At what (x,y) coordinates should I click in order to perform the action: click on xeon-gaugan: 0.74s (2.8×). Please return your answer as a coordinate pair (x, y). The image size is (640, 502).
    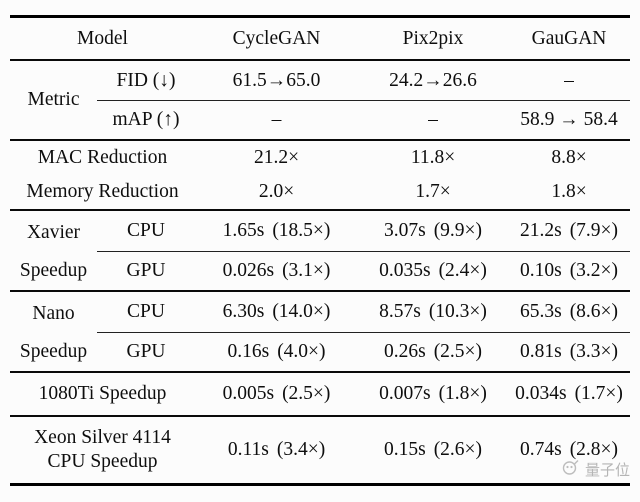
    Looking at the image, I should click on (569, 450).